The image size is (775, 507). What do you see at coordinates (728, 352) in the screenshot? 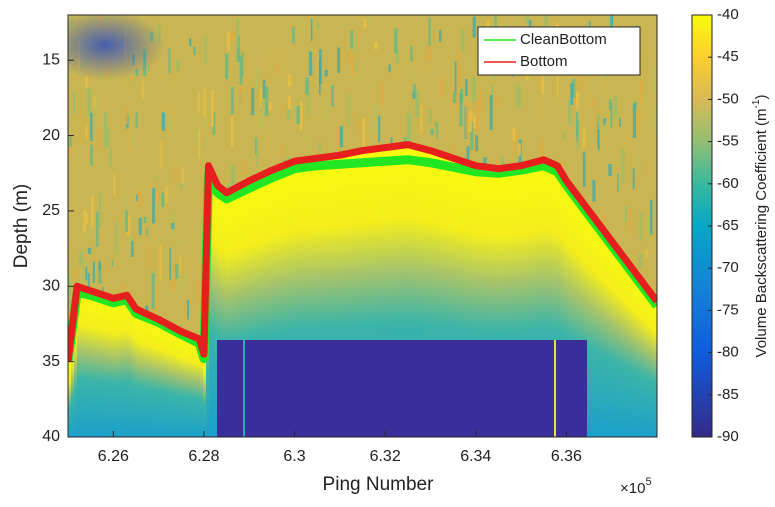
I see `colorbar-tick-label: -80` at bounding box center [728, 352].